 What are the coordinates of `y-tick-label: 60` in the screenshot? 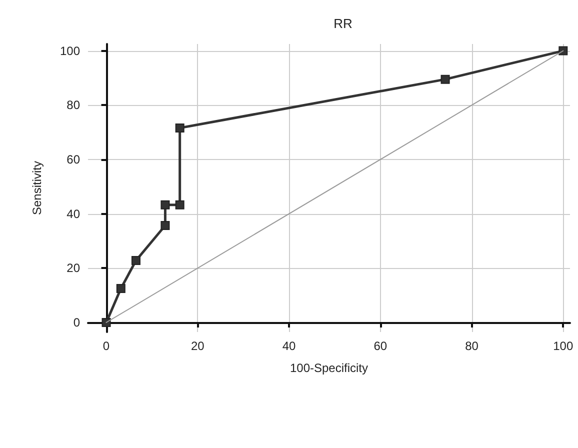 It's located at (73, 159).